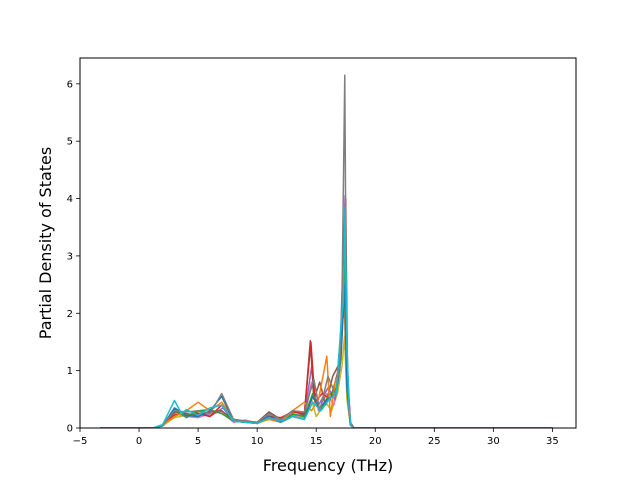 This screenshot has height=480, width=640. What do you see at coordinates (493, 441) in the screenshot?
I see `x-tick-label: 30` at bounding box center [493, 441].